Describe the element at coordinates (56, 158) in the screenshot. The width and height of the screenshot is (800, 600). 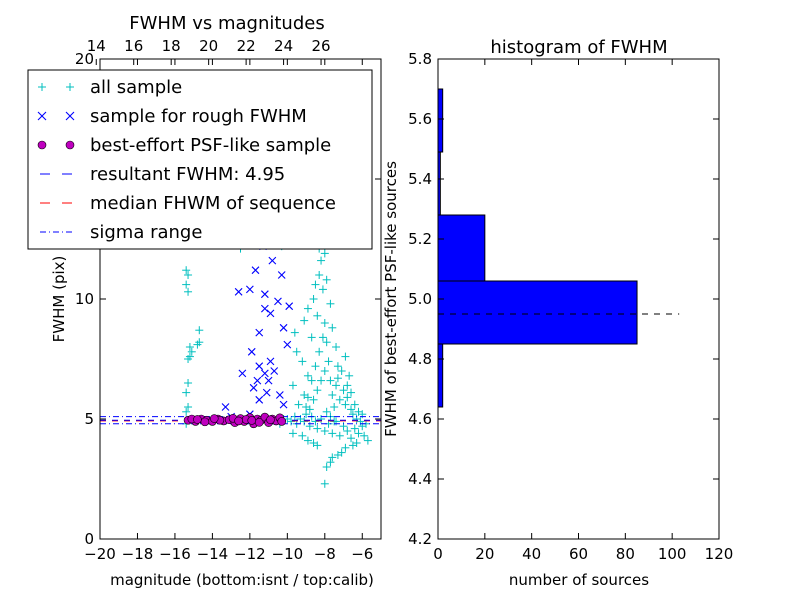
I see `legend-keys` at that location.